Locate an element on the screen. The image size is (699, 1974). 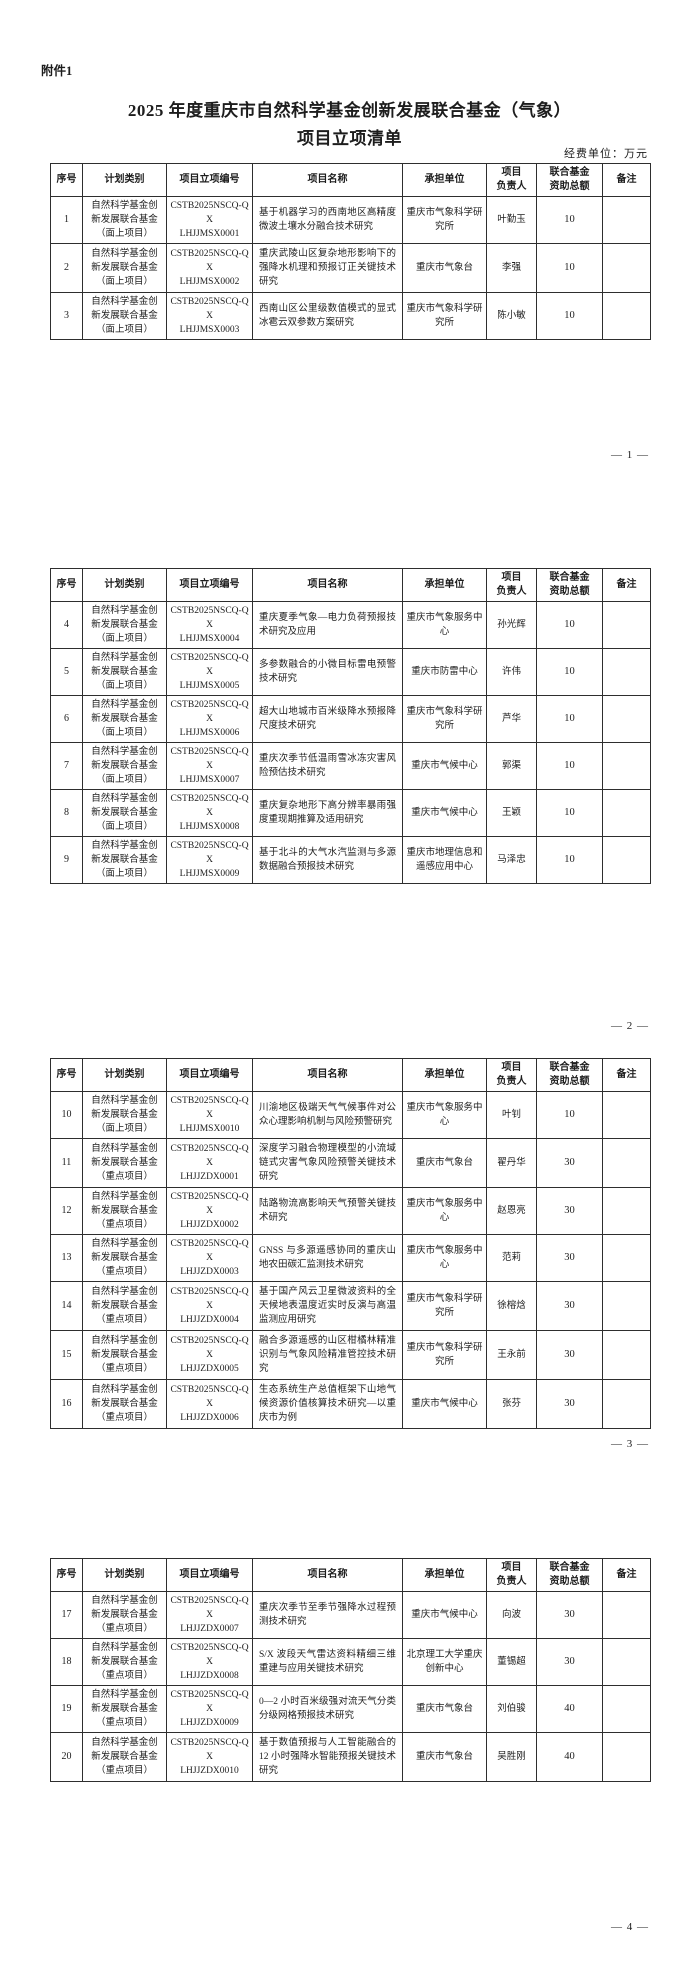
cell-title: S/X 波段天气雷达资料精细三维重建与应用关键技术研究 is located at coordinates (327, 1662).